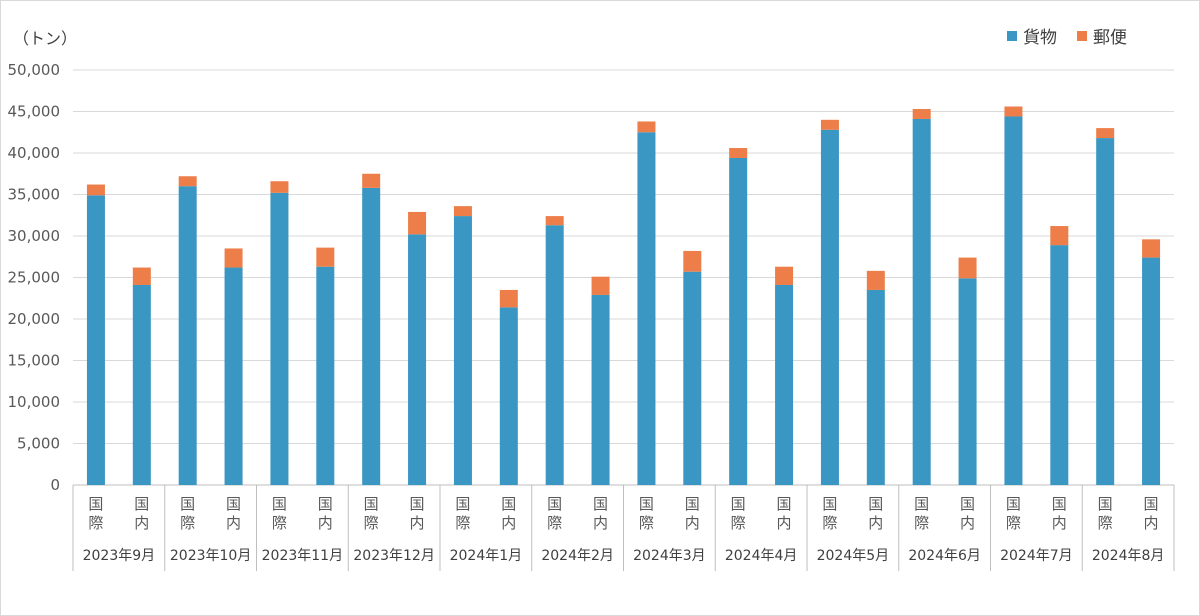  What do you see at coordinates (34, 195) in the screenshot?
I see `y-tick-label: 35,000` at bounding box center [34, 195].